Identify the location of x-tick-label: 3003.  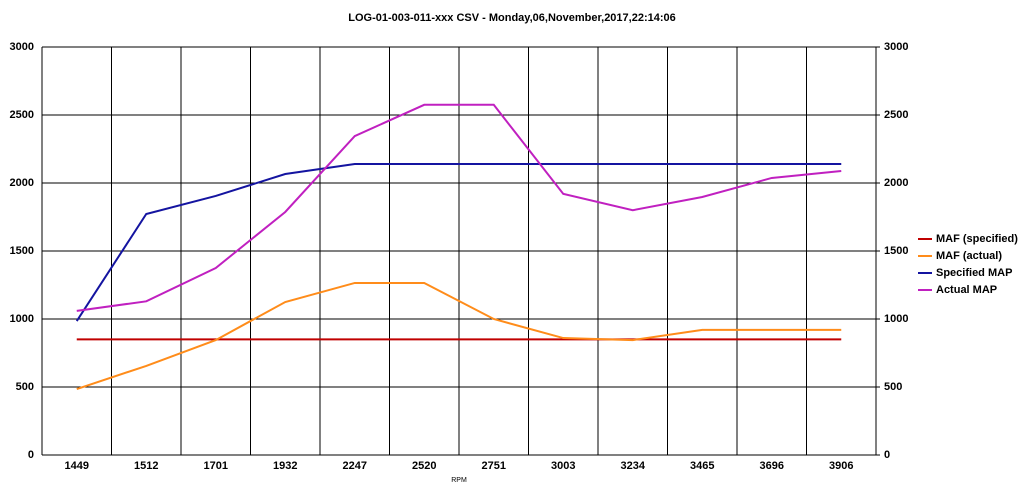
(563, 466).